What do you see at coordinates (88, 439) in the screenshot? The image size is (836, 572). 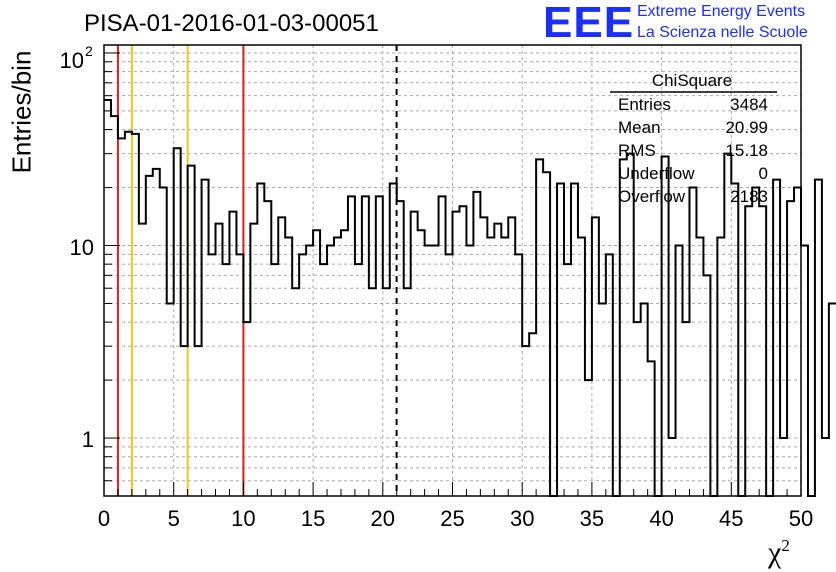 I see `y-tick-label-1: 1` at bounding box center [88, 439].